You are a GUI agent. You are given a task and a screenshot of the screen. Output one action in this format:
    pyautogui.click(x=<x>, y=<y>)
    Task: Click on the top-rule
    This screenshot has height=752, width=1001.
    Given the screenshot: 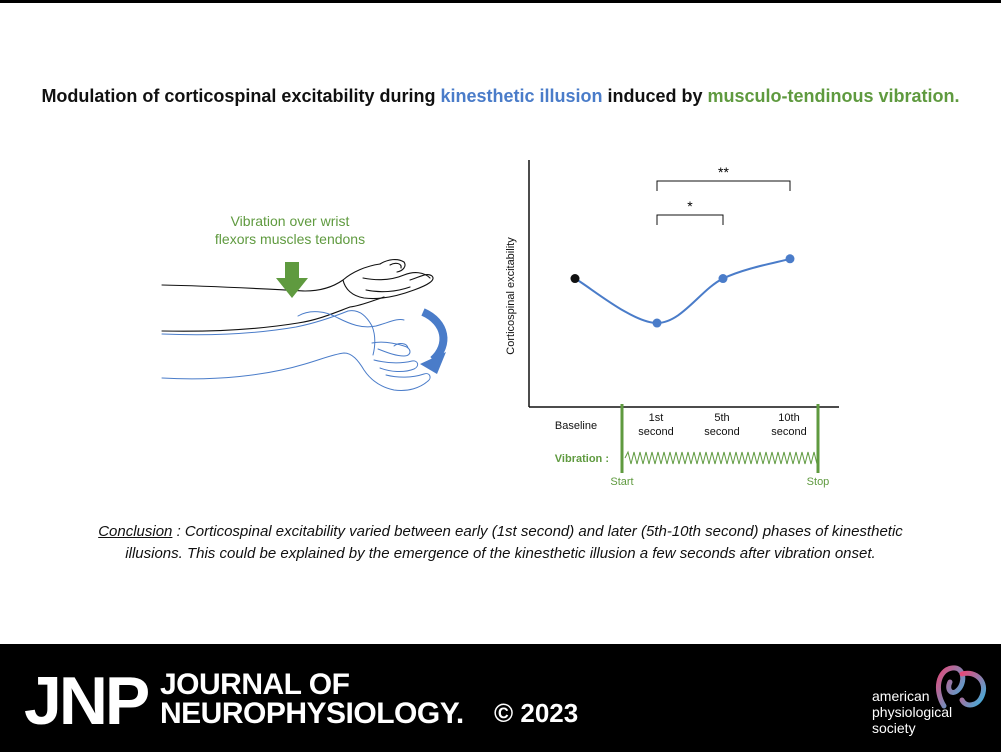 What is the action you would take?
    pyautogui.click(x=500, y=1)
    